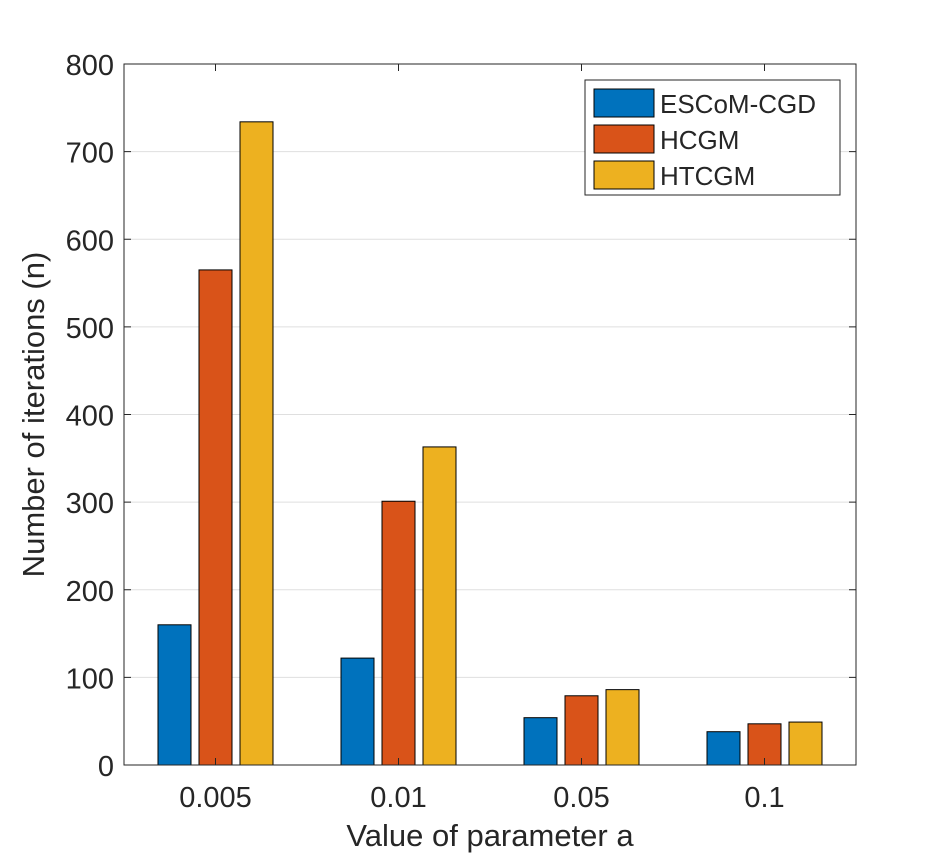 The height and width of the screenshot is (865, 946). What do you see at coordinates (90, 592) in the screenshot?
I see `y-tick-label: 200` at bounding box center [90, 592].